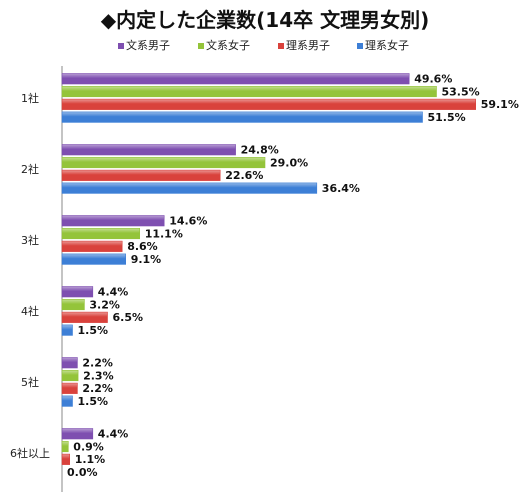 The width and height of the screenshot is (530, 496). What do you see at coordinates (82, 472) in the screenshot?
I see `data-label: 0.0%` at bounding box center [82, 472].